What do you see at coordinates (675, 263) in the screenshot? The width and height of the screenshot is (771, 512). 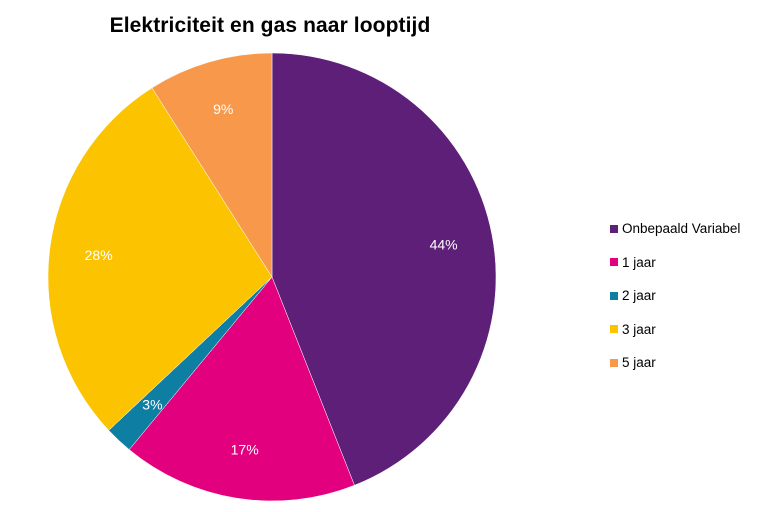 I see `legend-item-1-jaar: 1 jaar` at bounding box center [675, 263].